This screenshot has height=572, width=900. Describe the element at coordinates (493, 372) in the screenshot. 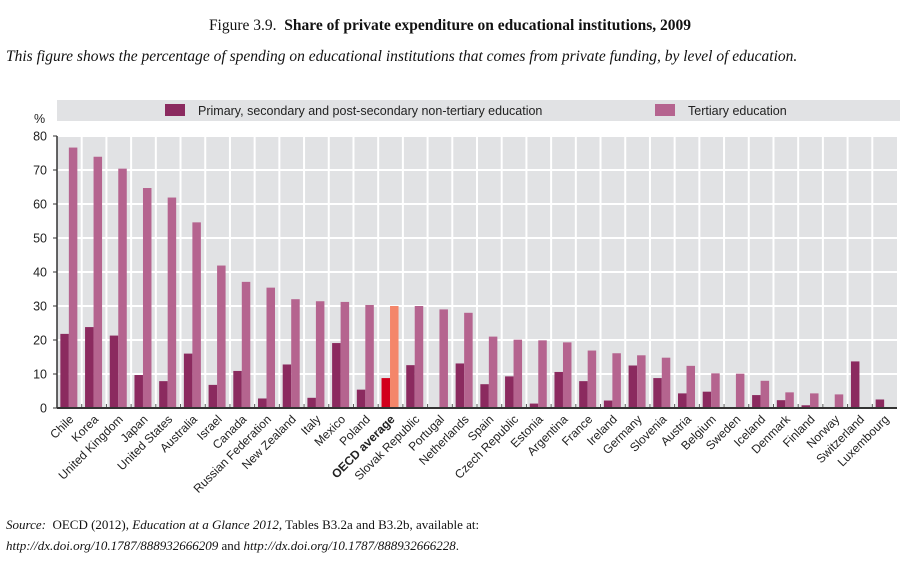

I see `bar-tertiary-spain` at that location.